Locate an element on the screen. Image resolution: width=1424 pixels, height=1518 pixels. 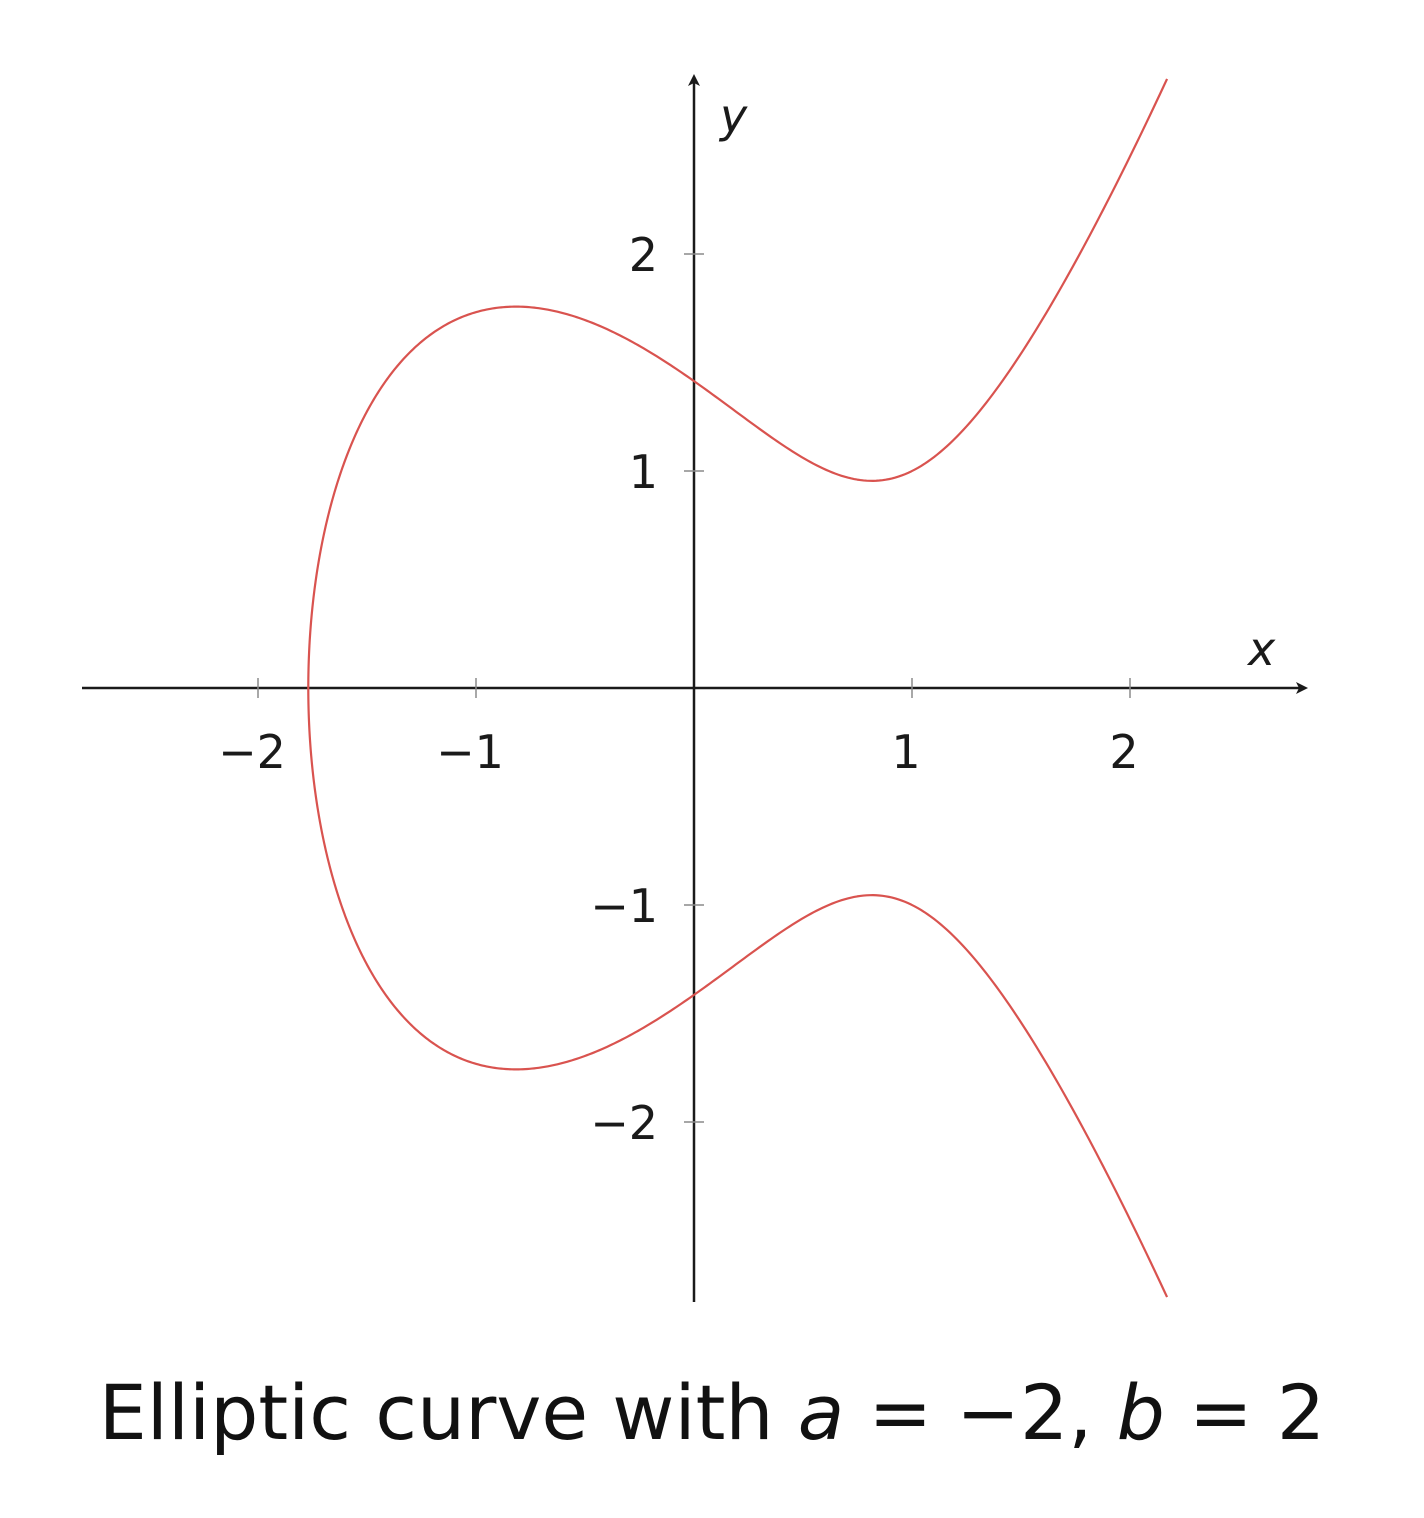
caption-prefix: Elliptic curve with is located at coordinates (448, 1412).